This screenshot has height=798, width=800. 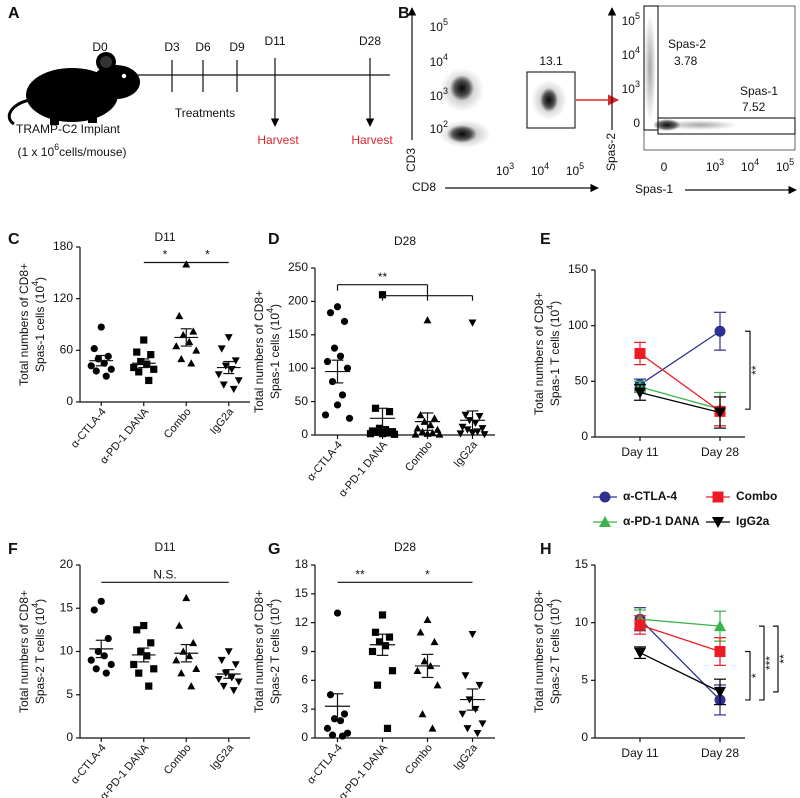 What do you see at coordinates (650, 496) in the screenshot?
I see `legend-label: α-CTLA-4` at bounding box center [650, 496].